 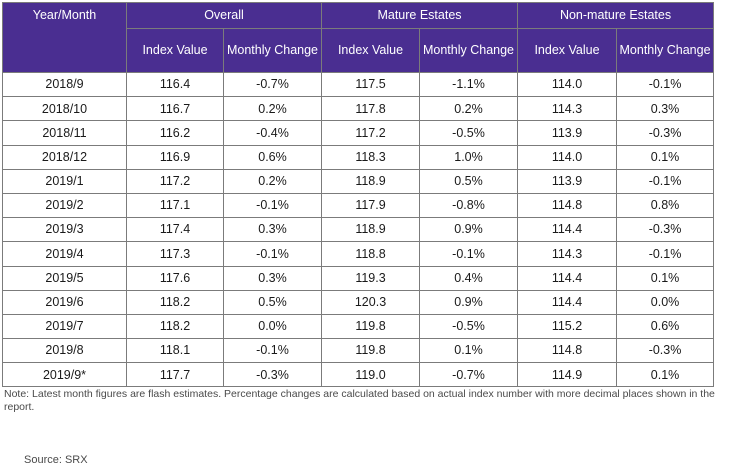 I want to click on overall-index-cell: 116.2, so click(x=175, y=133).